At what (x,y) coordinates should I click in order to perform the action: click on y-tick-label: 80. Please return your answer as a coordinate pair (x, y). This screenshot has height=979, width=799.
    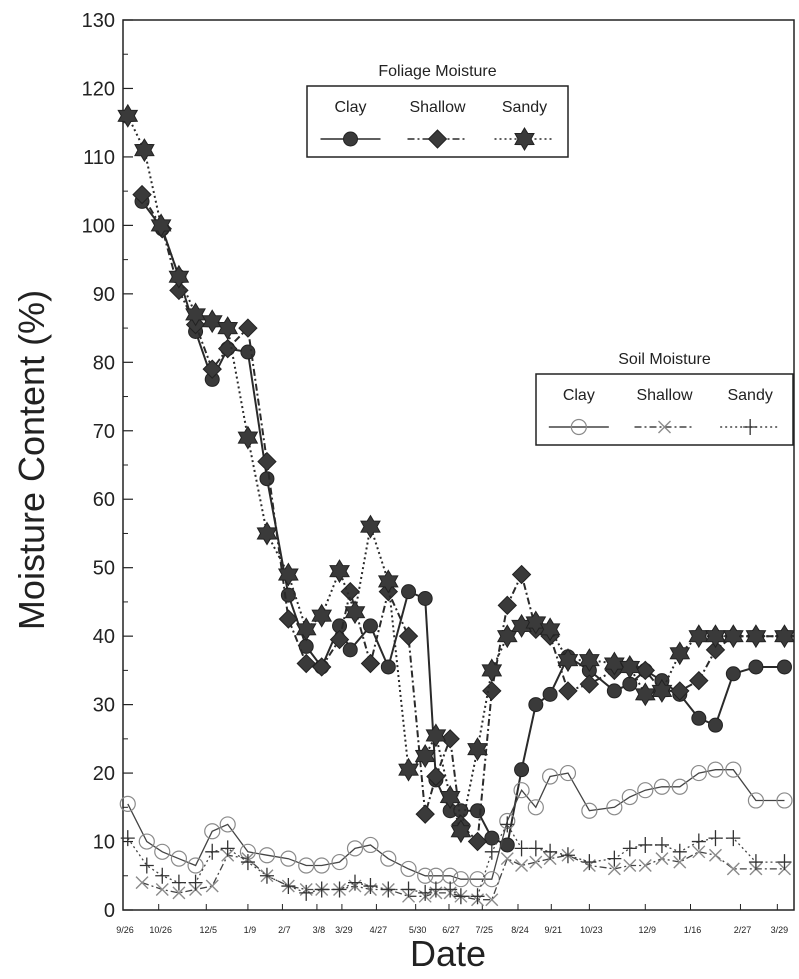
    Looking at the image, I should click on (104, 363).